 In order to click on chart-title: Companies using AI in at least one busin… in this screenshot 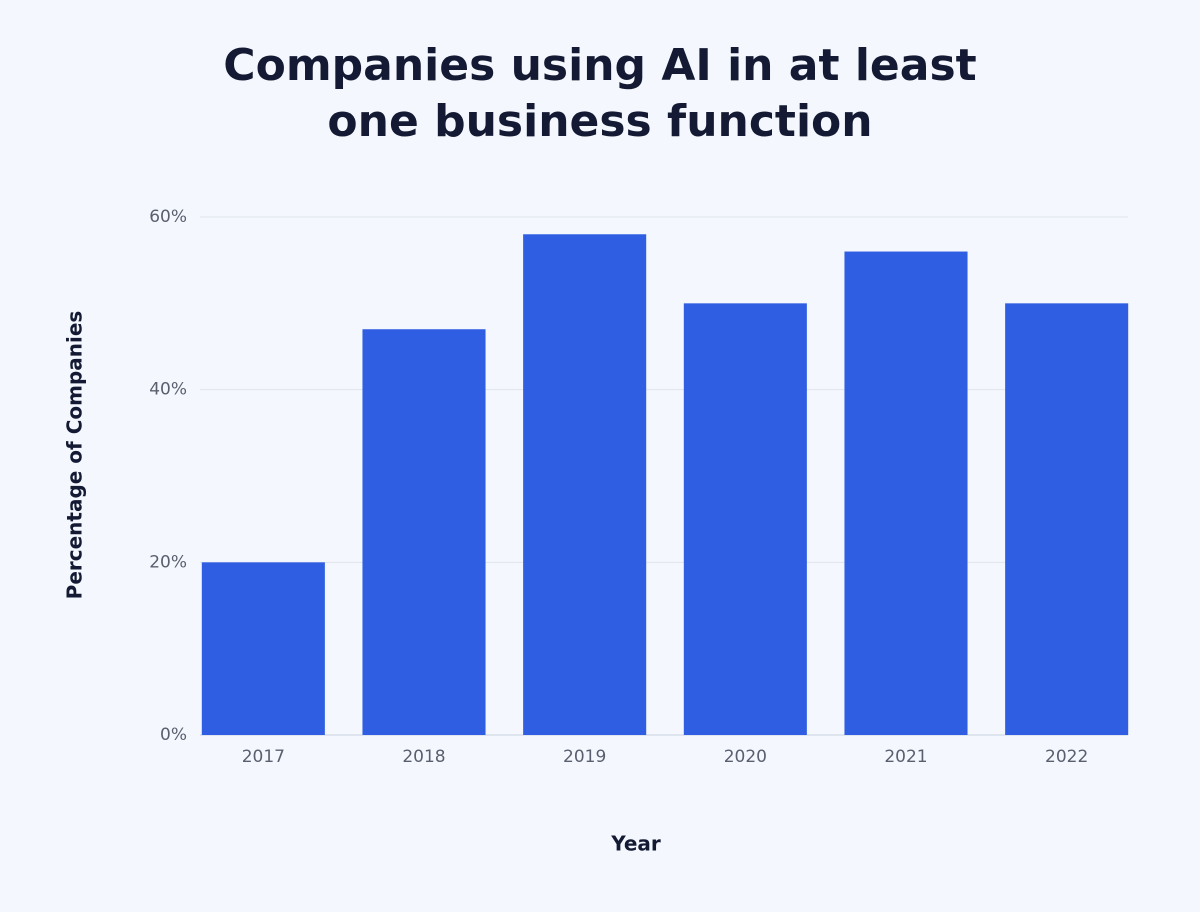, I will do `click(600, 93)`.